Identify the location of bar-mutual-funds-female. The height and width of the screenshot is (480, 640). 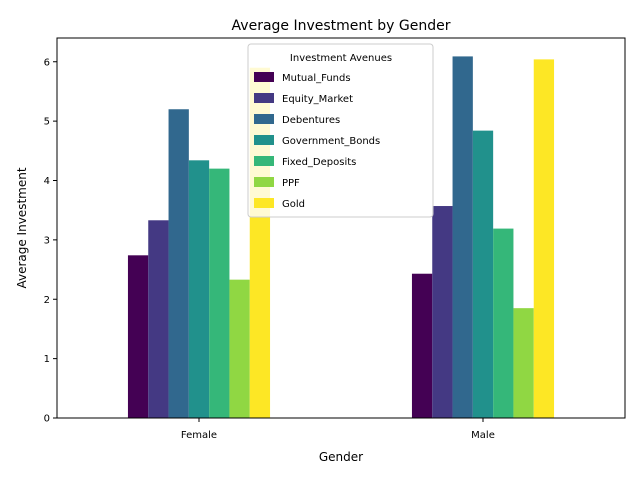
(138, 336).